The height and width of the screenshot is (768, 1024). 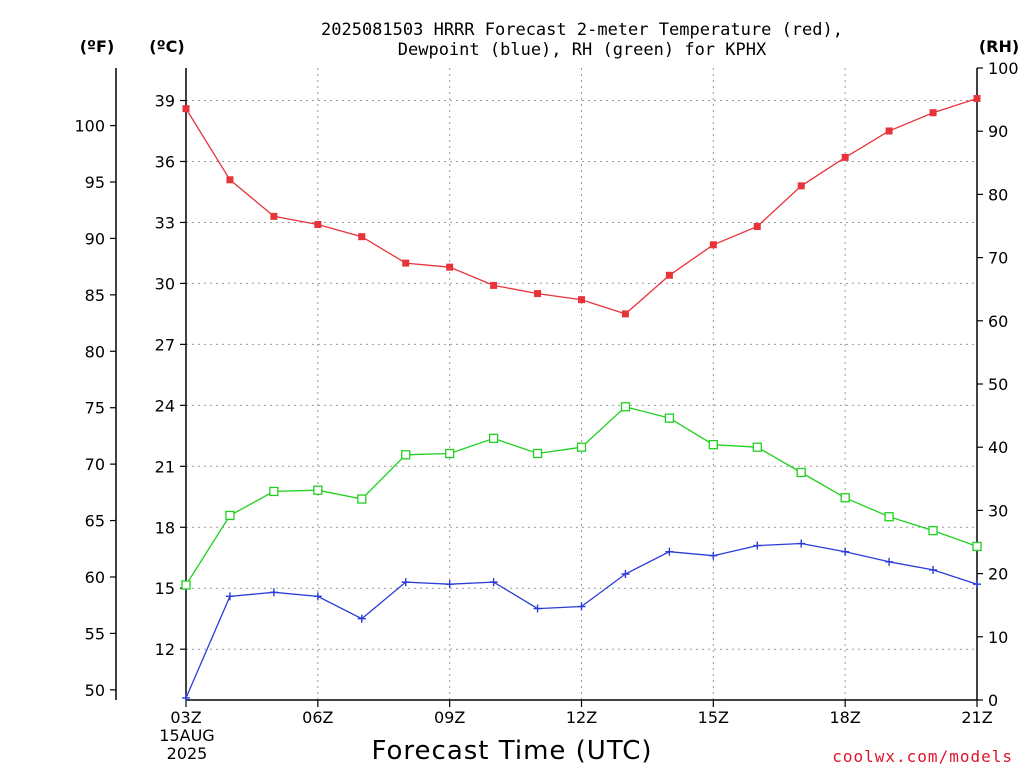 I want to click on celsius-tick-label: 15, so click(x=165, y=588).